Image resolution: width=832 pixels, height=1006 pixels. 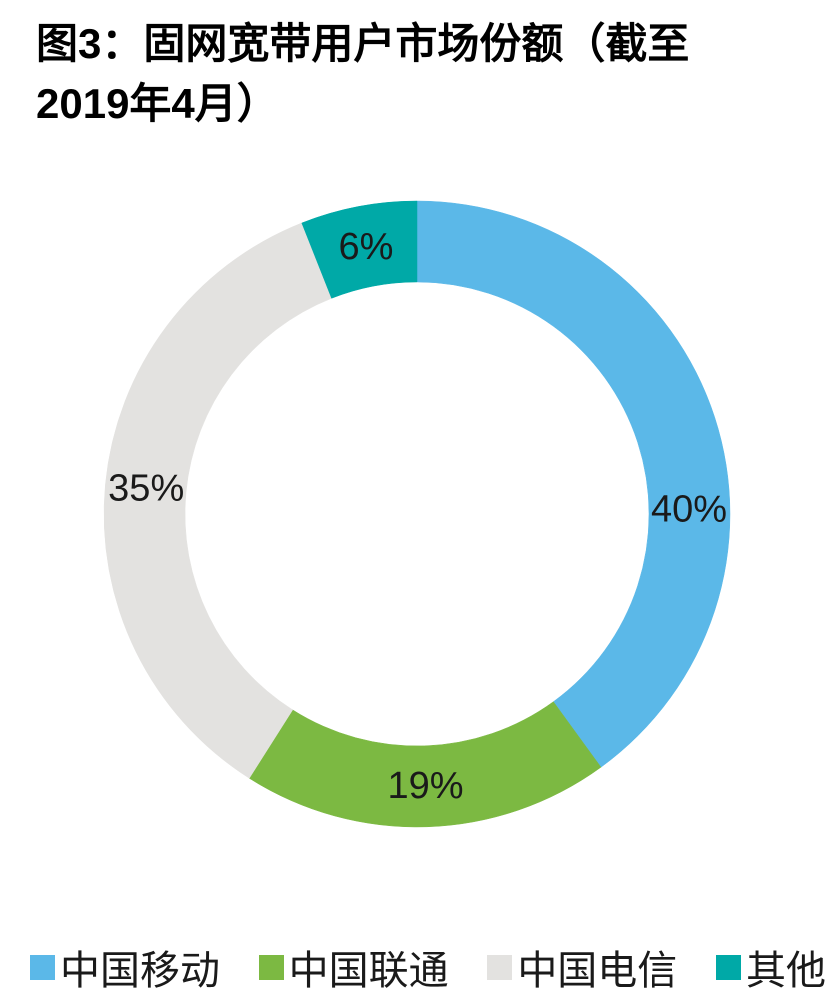 What do you see at coordinates (157, 103) in the screenshot?
I see `chart-title-line2: 2019年4月）` at bounding box center [157, 103].